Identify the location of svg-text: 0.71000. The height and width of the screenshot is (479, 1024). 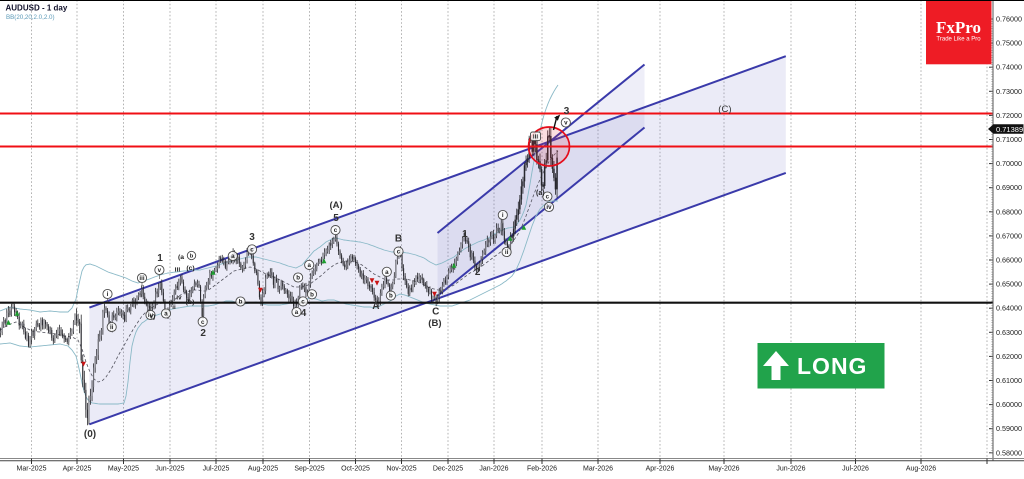
(1009, 139).